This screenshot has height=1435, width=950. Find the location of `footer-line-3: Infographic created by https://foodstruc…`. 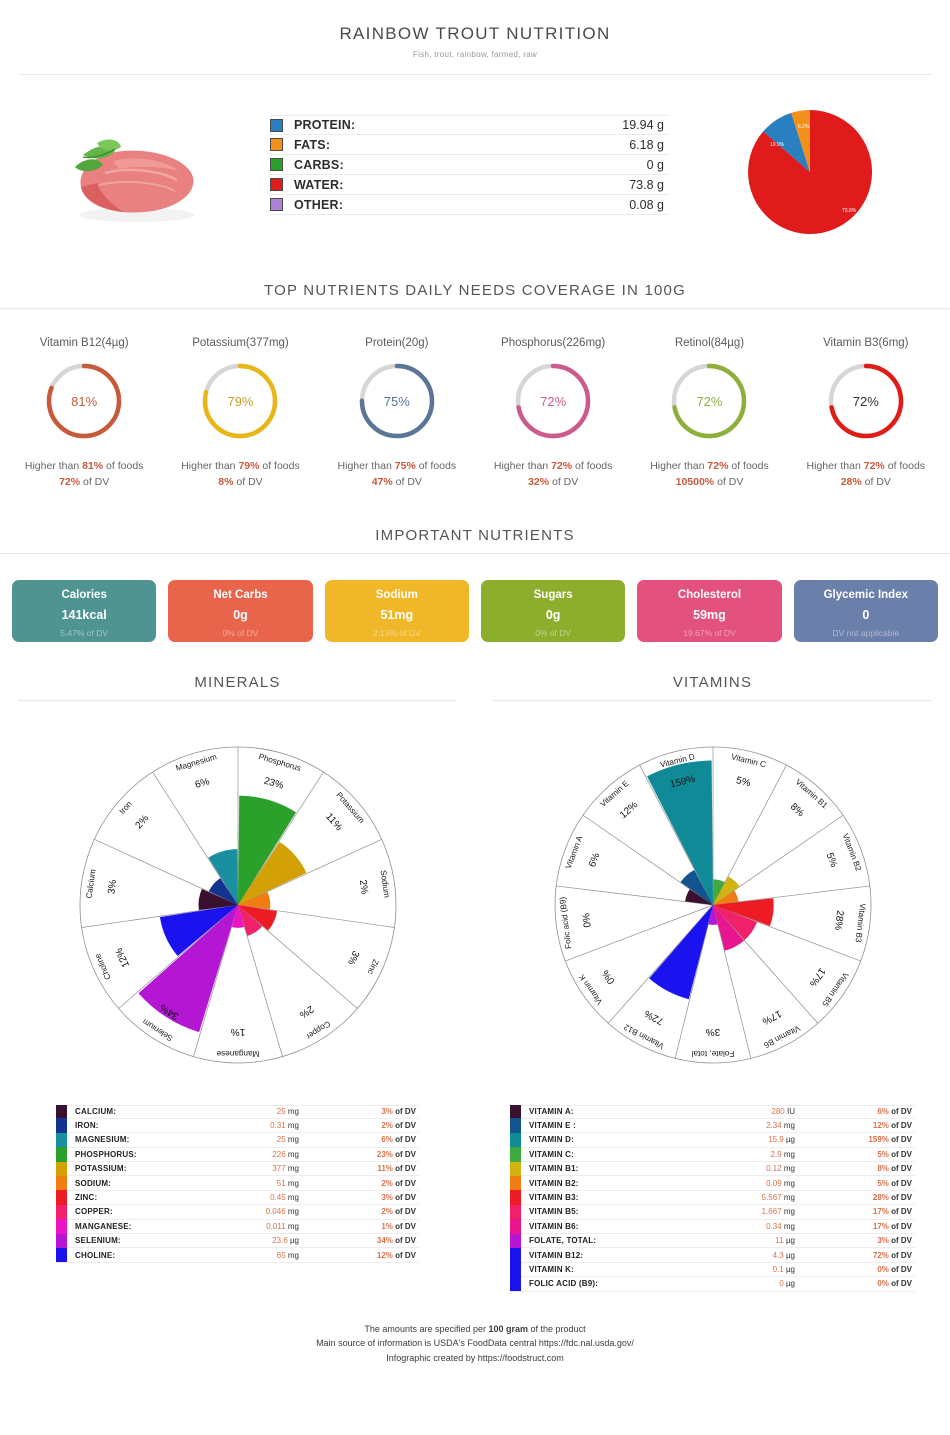

footer-line-3: Infographic created by https://foodstruc… is located at coordinates (475, 1358).